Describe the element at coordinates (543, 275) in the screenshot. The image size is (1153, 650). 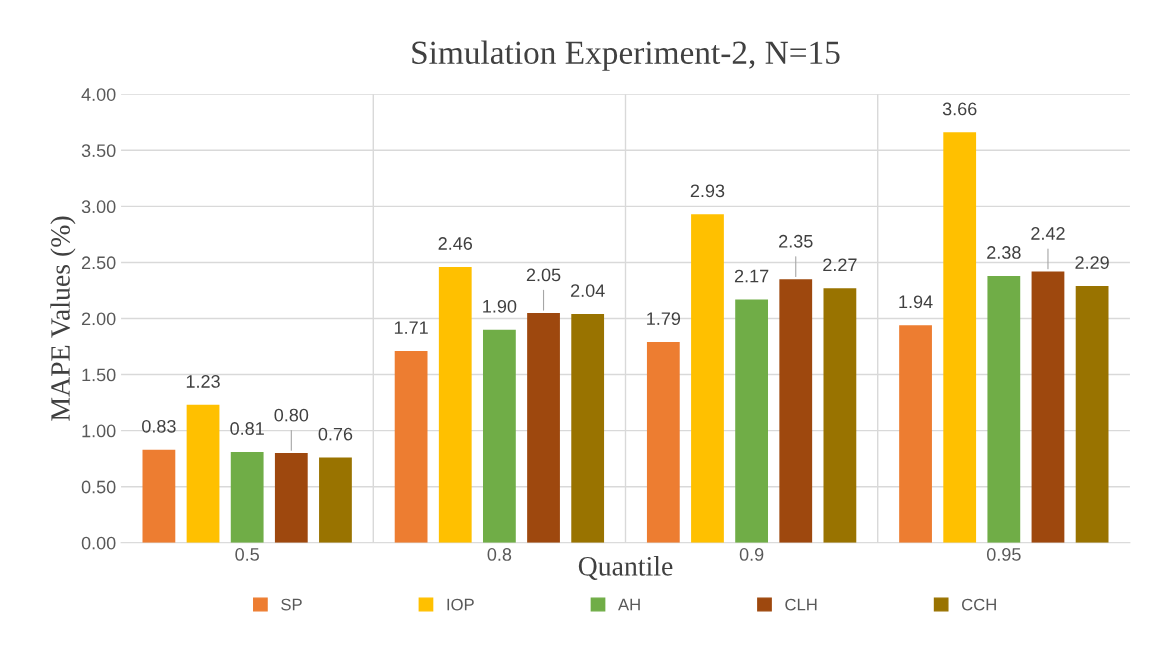
I see `data-label: 2.05` at that location.